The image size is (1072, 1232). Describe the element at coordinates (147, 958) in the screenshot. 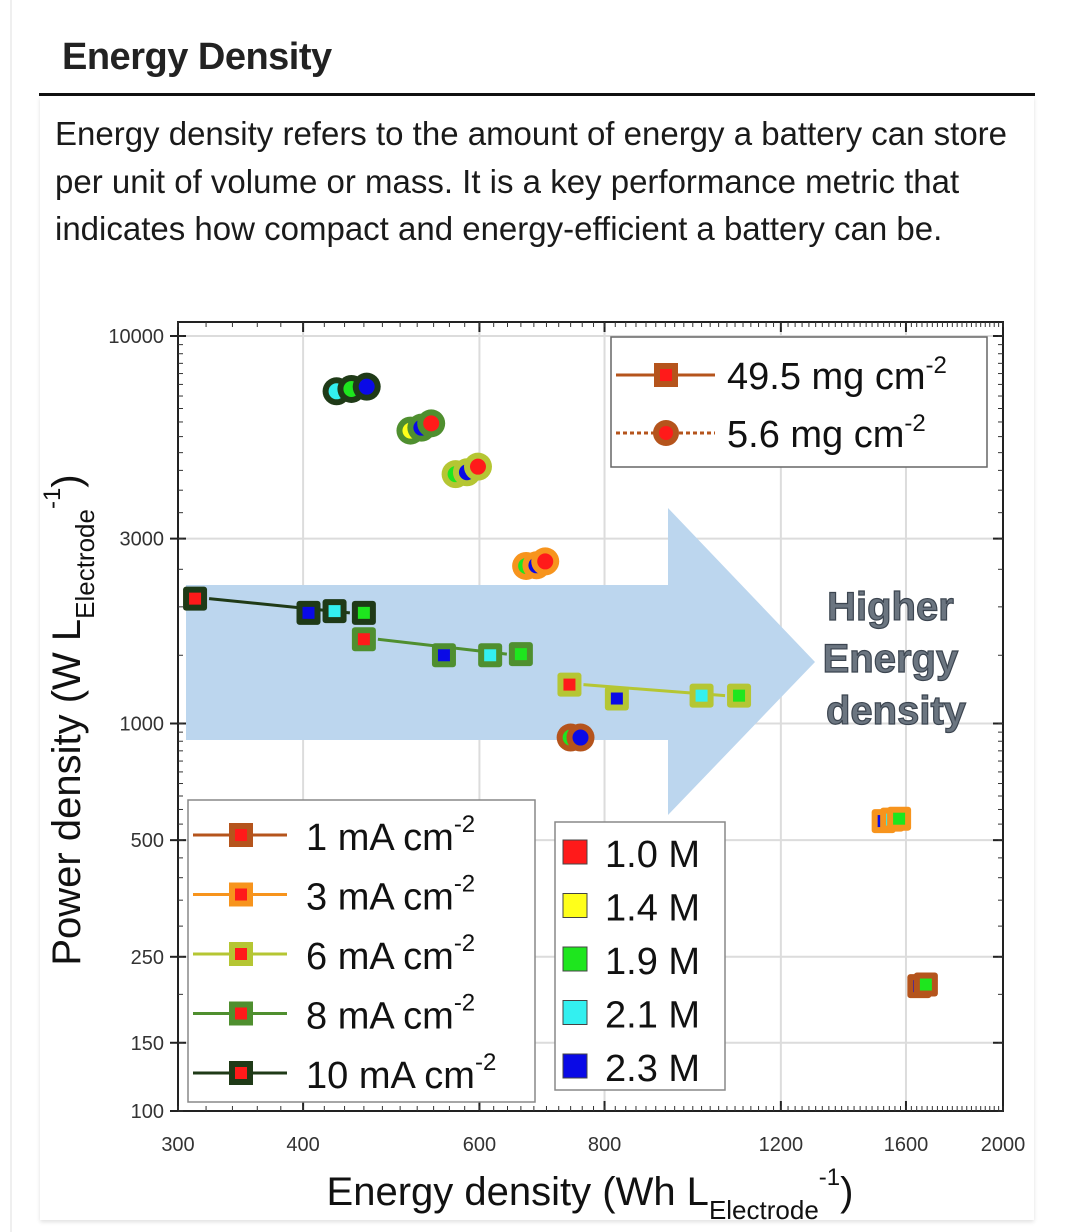

I see `y-tick-label: 250` at that location.